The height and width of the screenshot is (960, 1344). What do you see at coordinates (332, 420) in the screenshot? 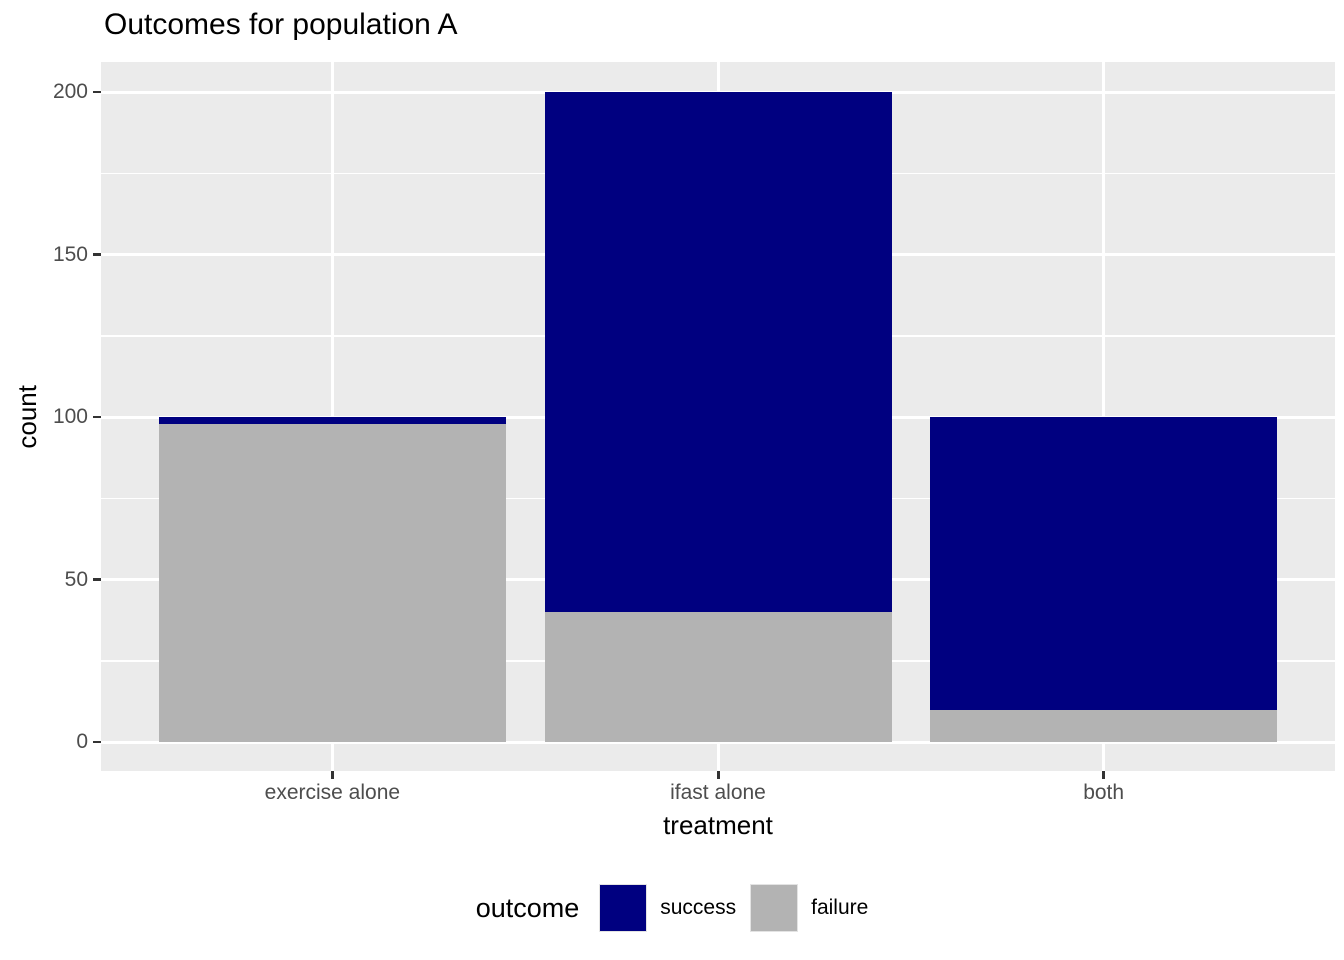
I see `bar-segment-success-exercise-alone` at bounding box center [332, 420].